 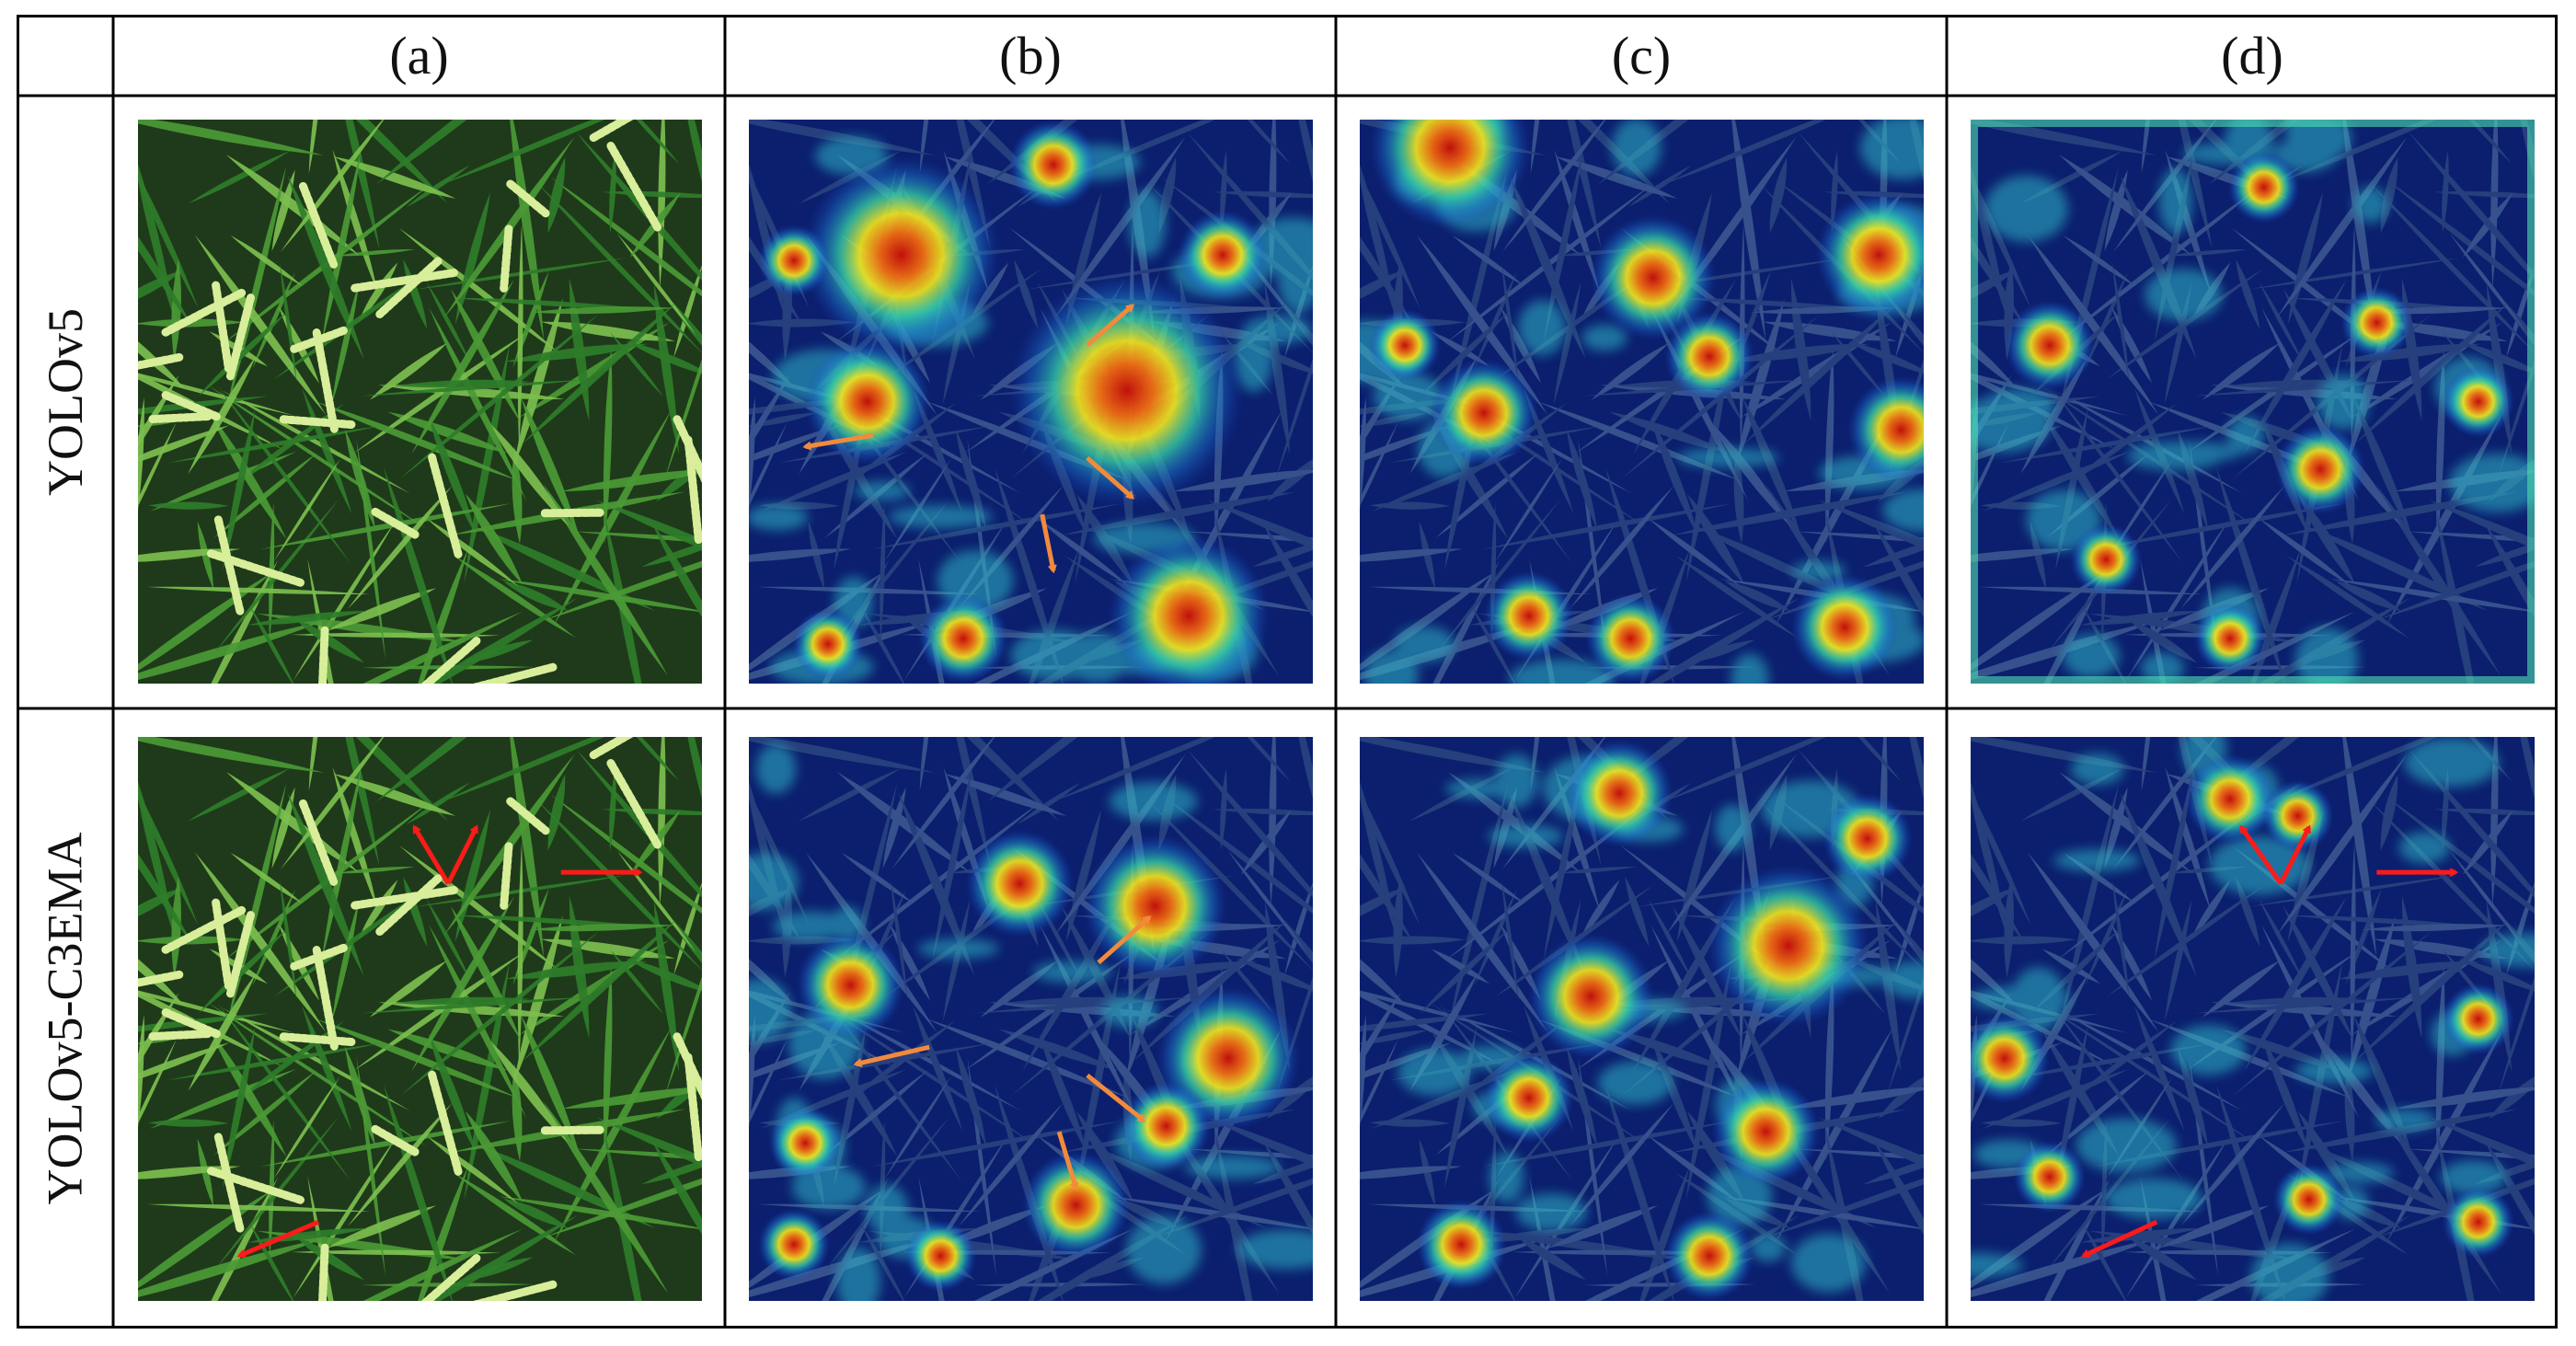 I want to click on row-label-text: YOLOv5, so click(x=65, y=402).